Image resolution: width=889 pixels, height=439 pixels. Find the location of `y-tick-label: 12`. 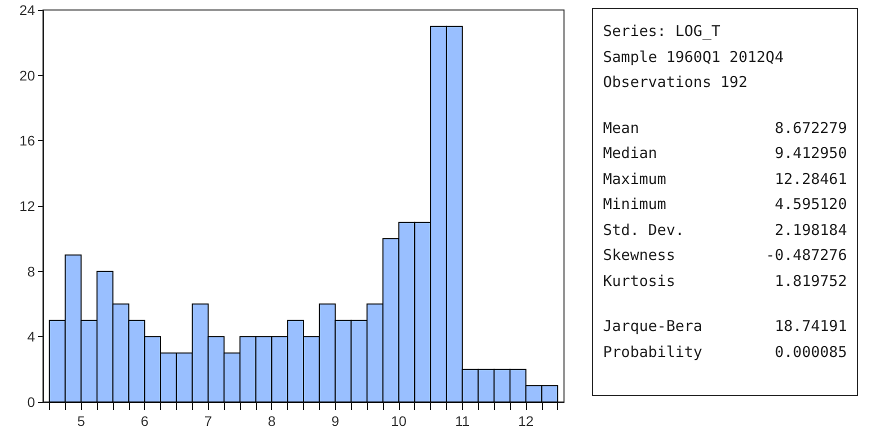

y-tick-label: 12 is located at coordinates (27, 206).